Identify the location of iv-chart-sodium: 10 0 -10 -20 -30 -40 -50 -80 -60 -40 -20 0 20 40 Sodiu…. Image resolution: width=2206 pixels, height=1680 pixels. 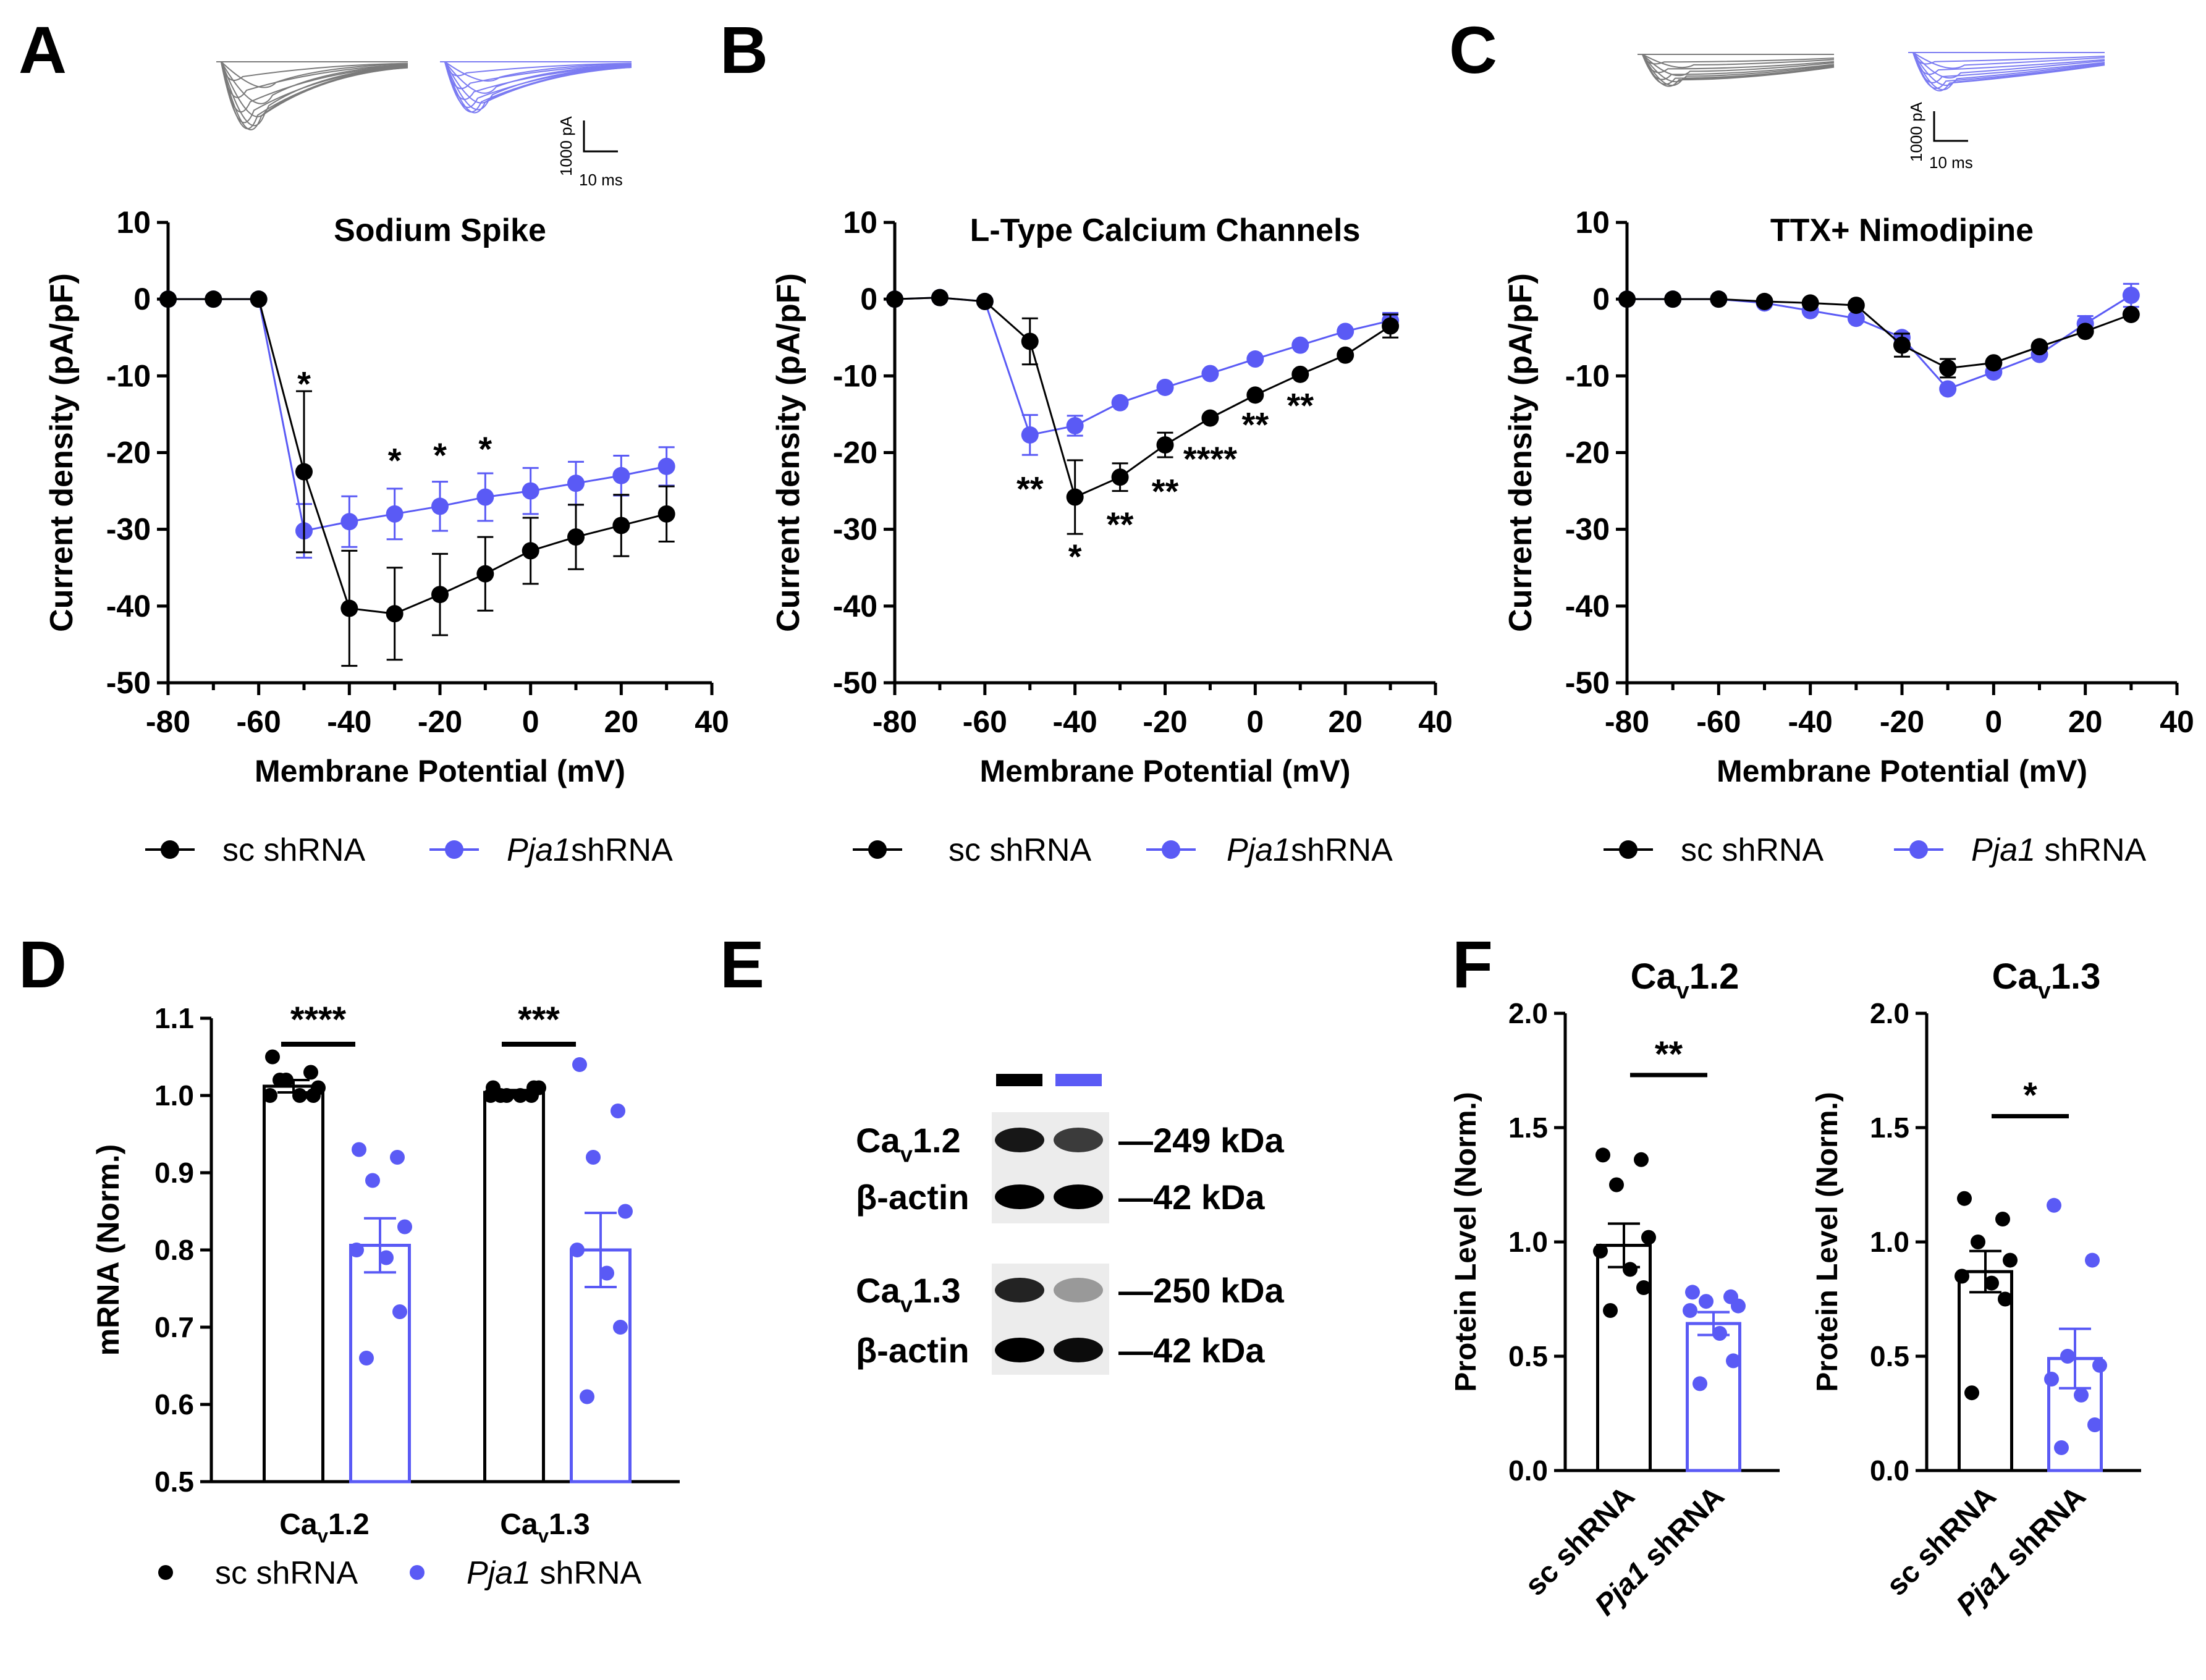
(386, 496).